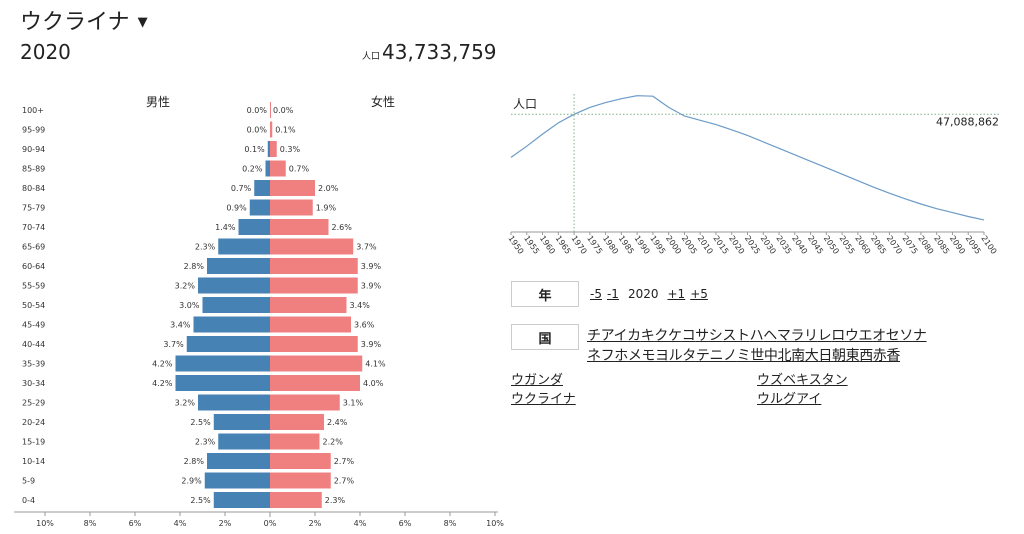  I want to click on kana-link-2-3: メ, so click(634, 356).